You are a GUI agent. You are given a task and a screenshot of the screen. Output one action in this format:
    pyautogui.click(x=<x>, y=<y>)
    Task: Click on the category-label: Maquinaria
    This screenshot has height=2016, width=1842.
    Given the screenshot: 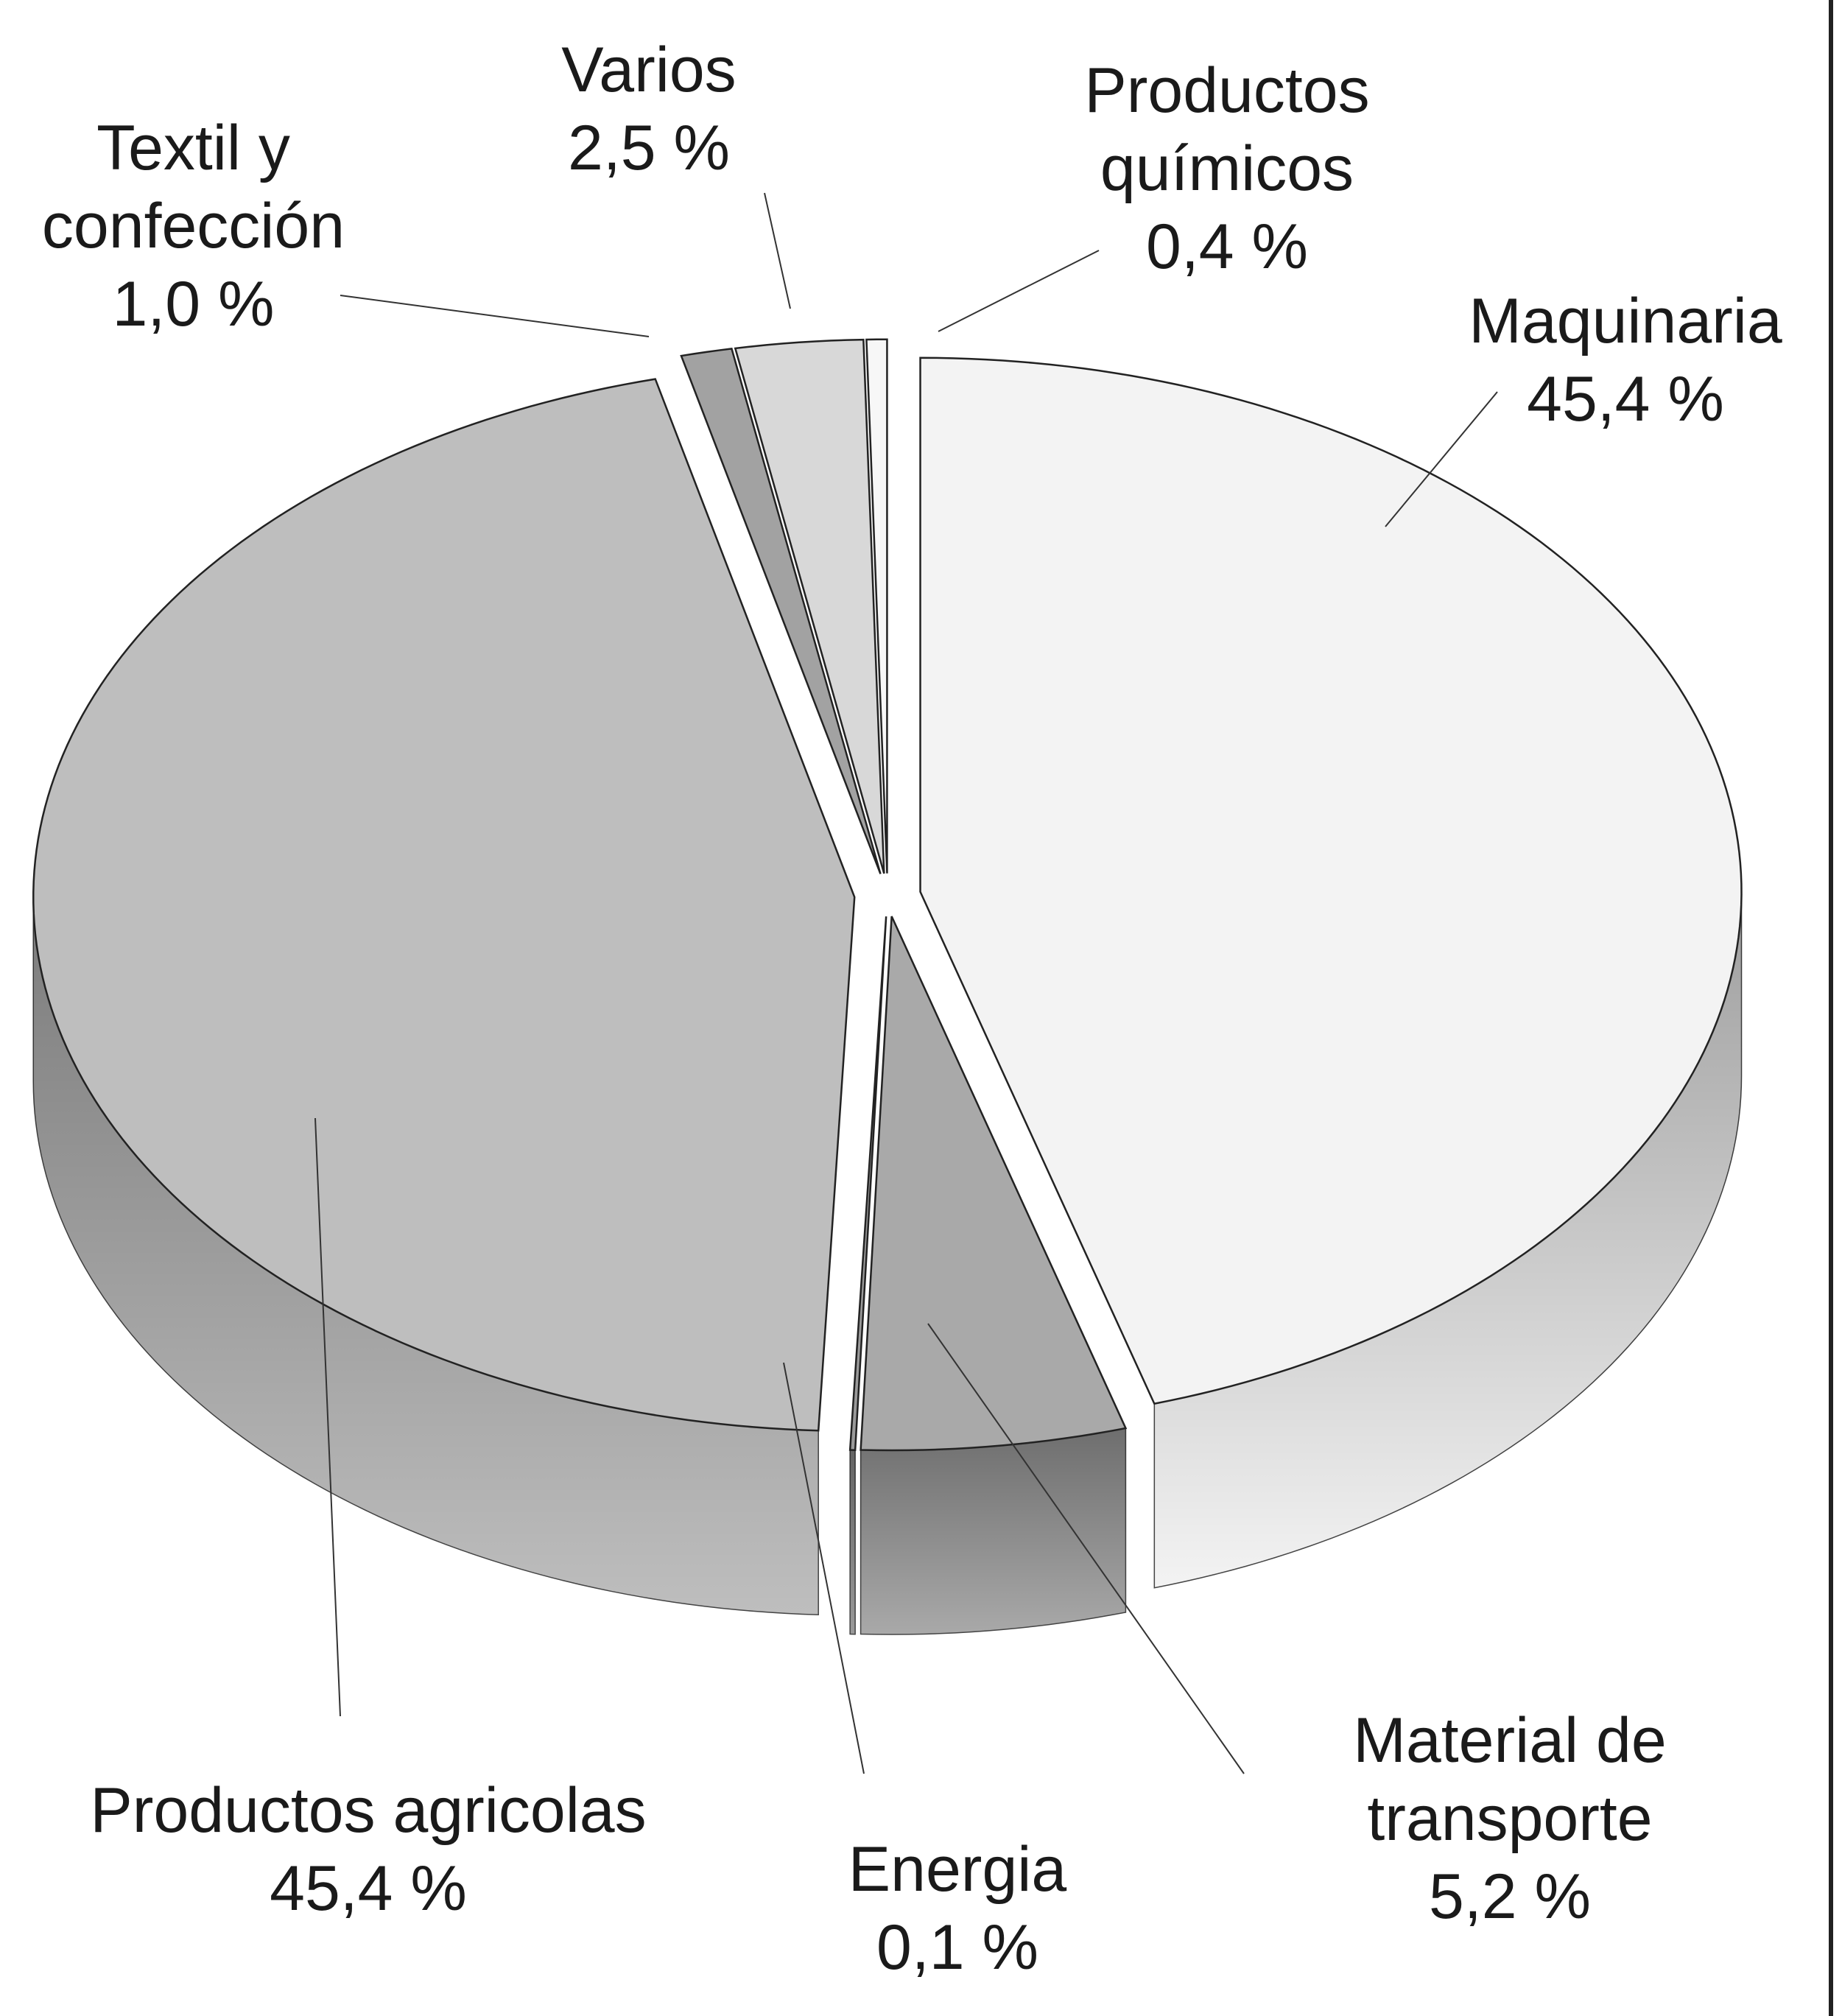 What is the action you would take?
    pyautogui.click(x=1625, y=321)
    